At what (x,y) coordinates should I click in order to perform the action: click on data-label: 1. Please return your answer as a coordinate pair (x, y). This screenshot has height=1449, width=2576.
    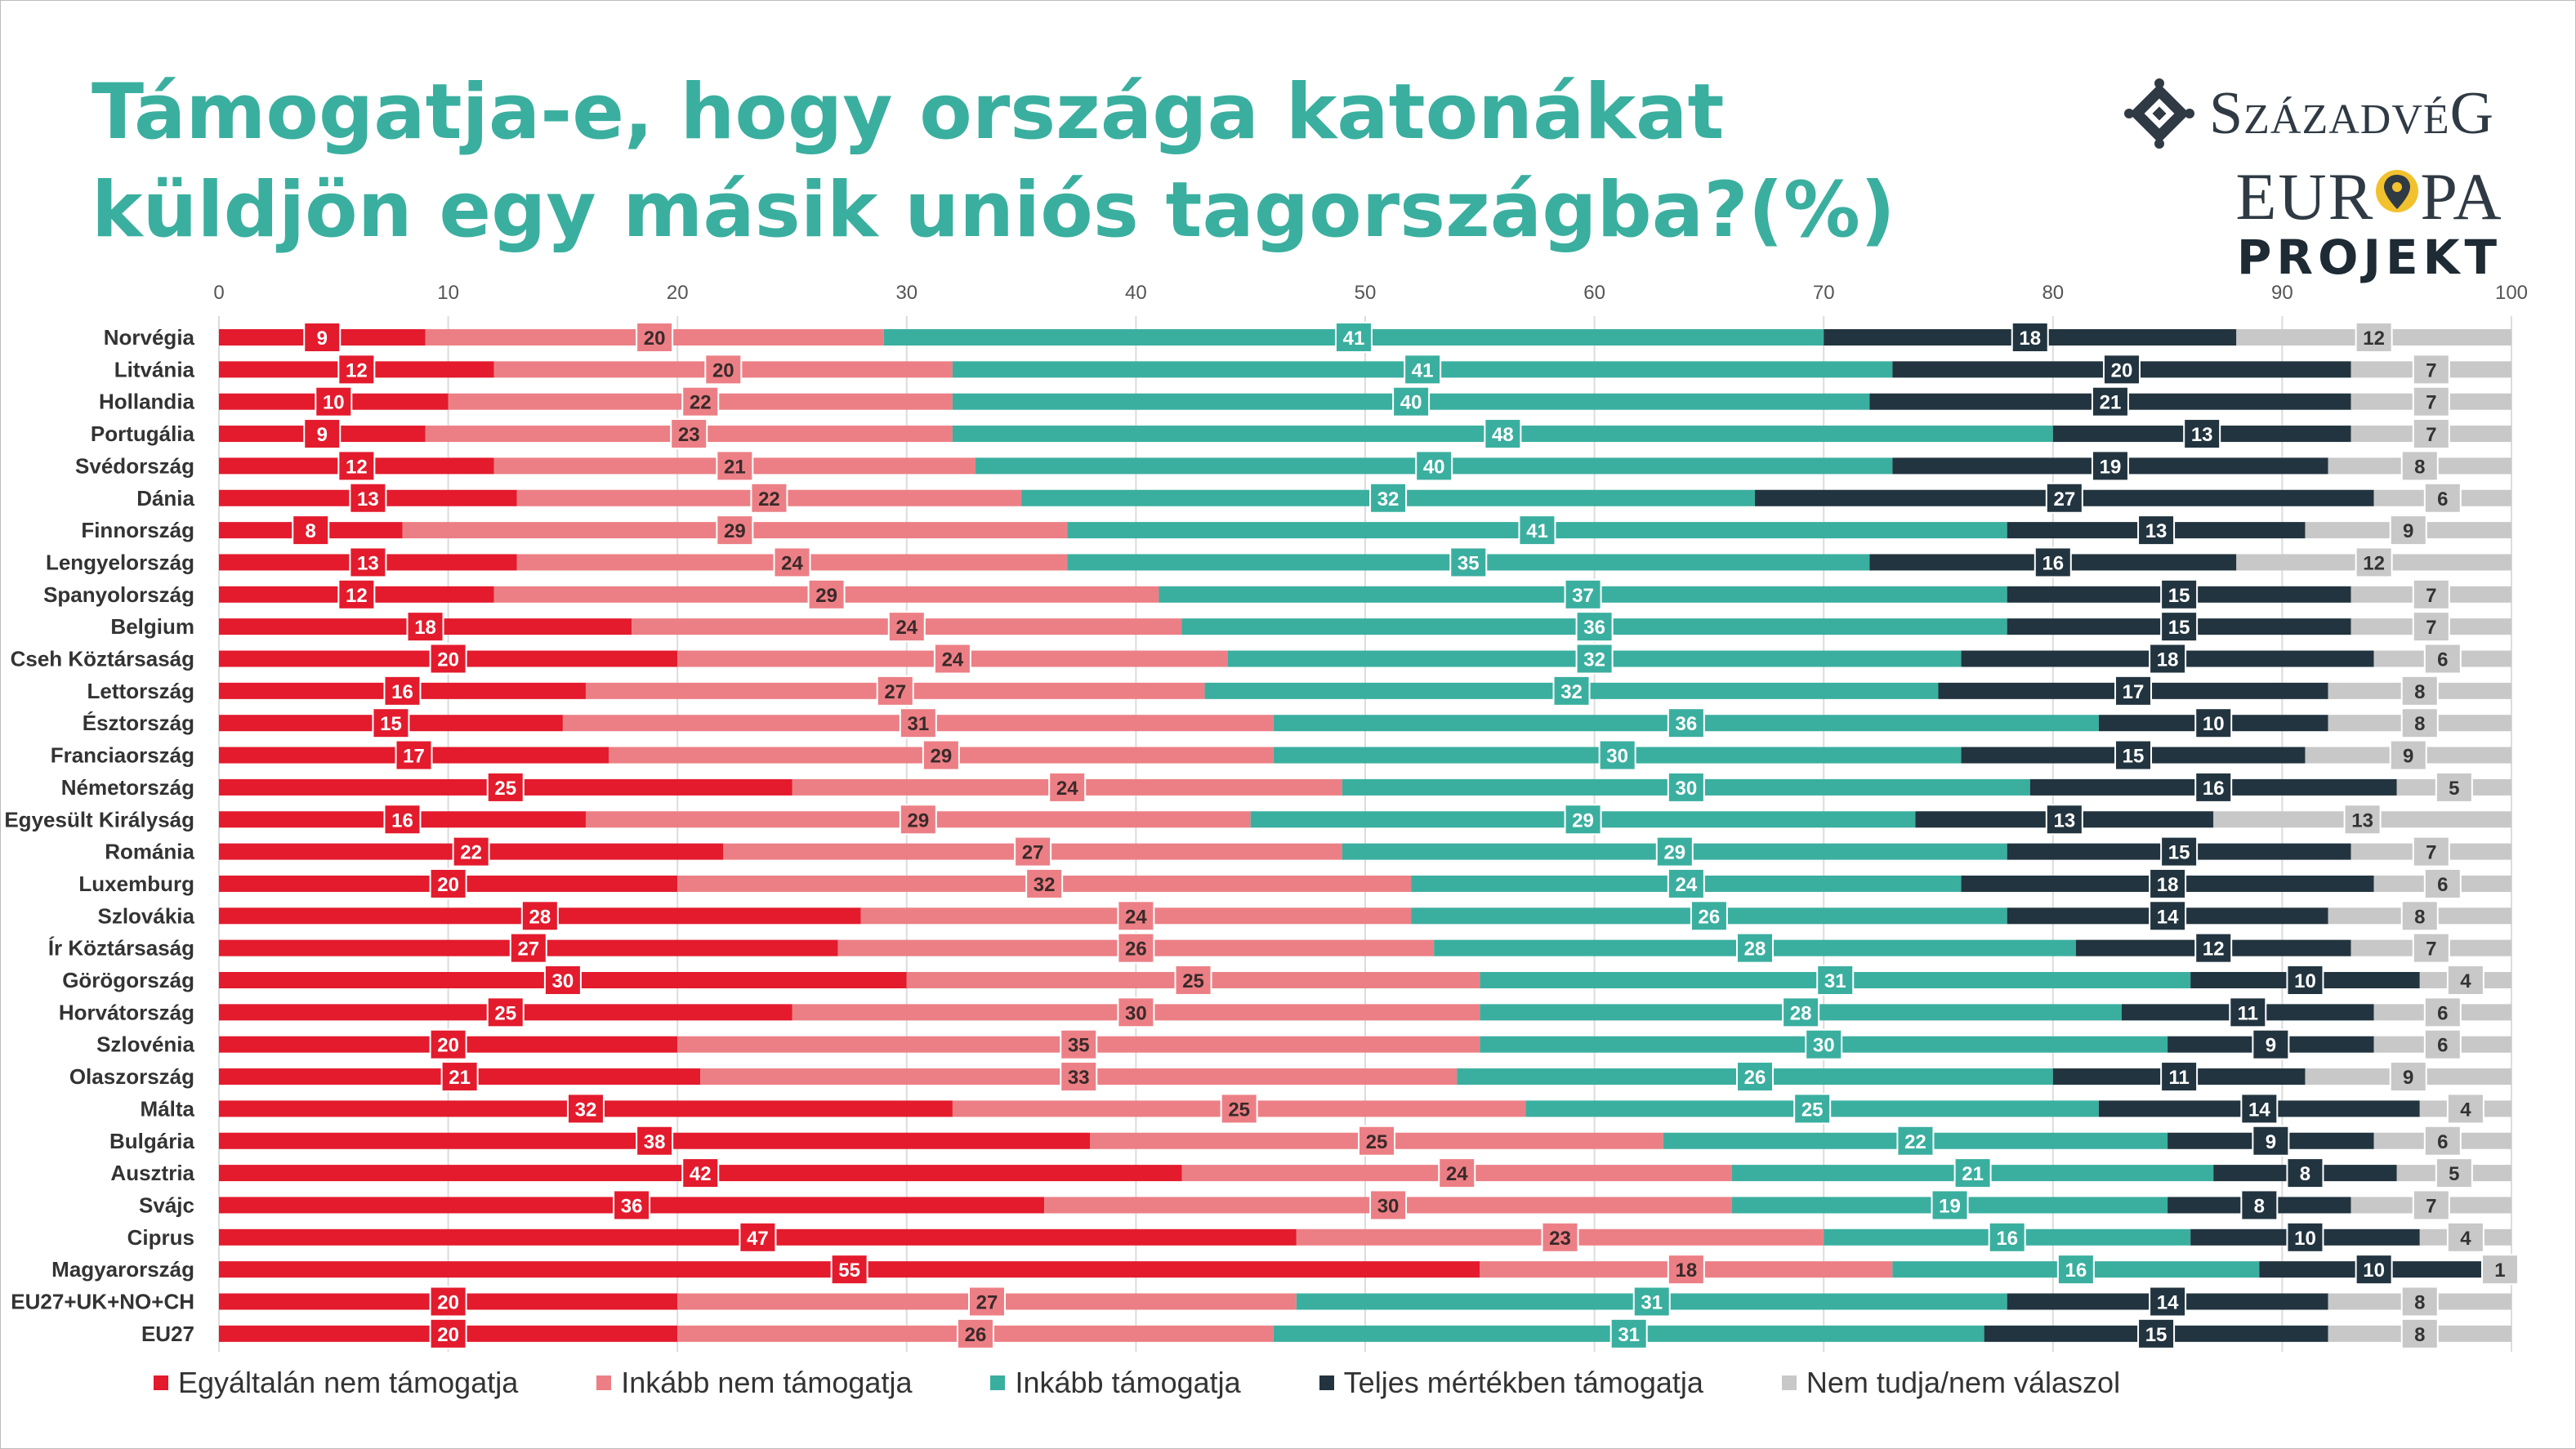
    Looking at the image, I should click on (2500, 1271).